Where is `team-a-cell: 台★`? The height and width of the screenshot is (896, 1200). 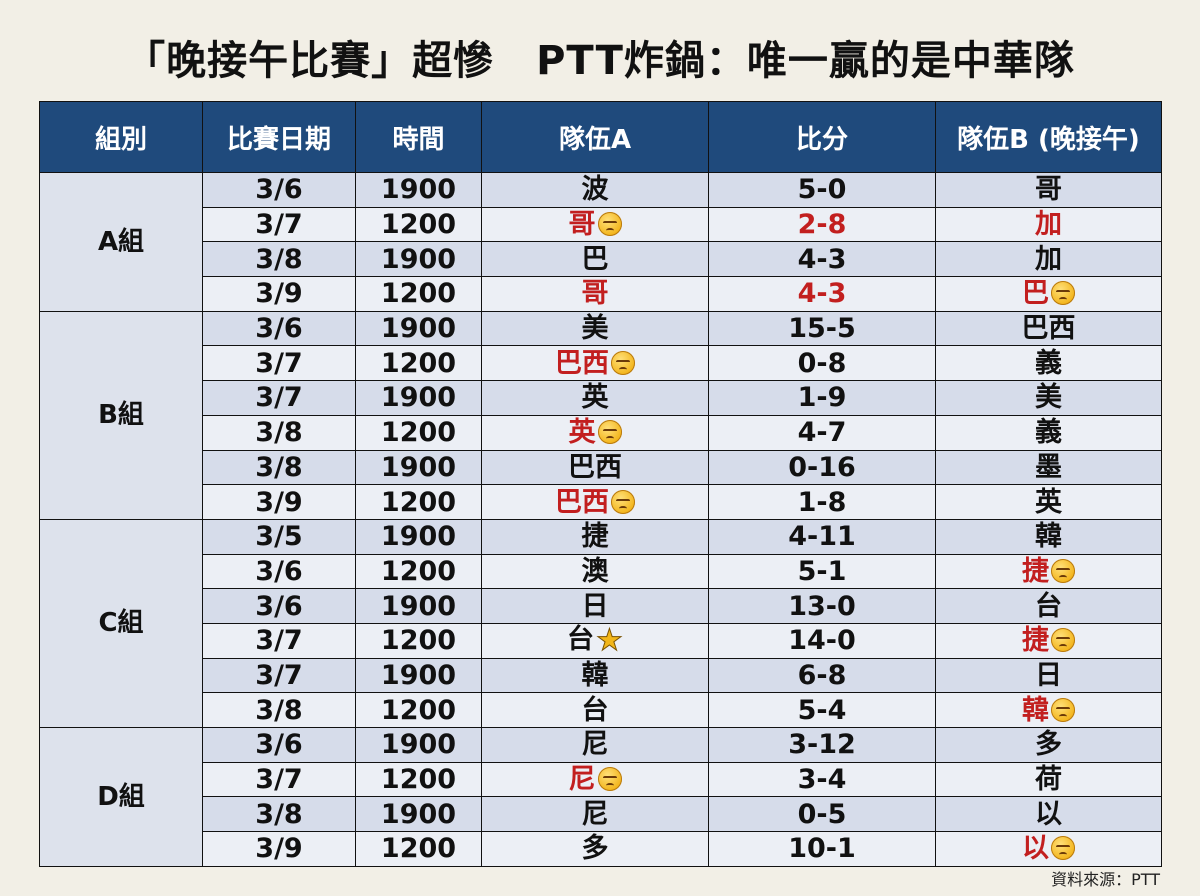 team-a-cell: 台★ is located at coordinates (595, 640).